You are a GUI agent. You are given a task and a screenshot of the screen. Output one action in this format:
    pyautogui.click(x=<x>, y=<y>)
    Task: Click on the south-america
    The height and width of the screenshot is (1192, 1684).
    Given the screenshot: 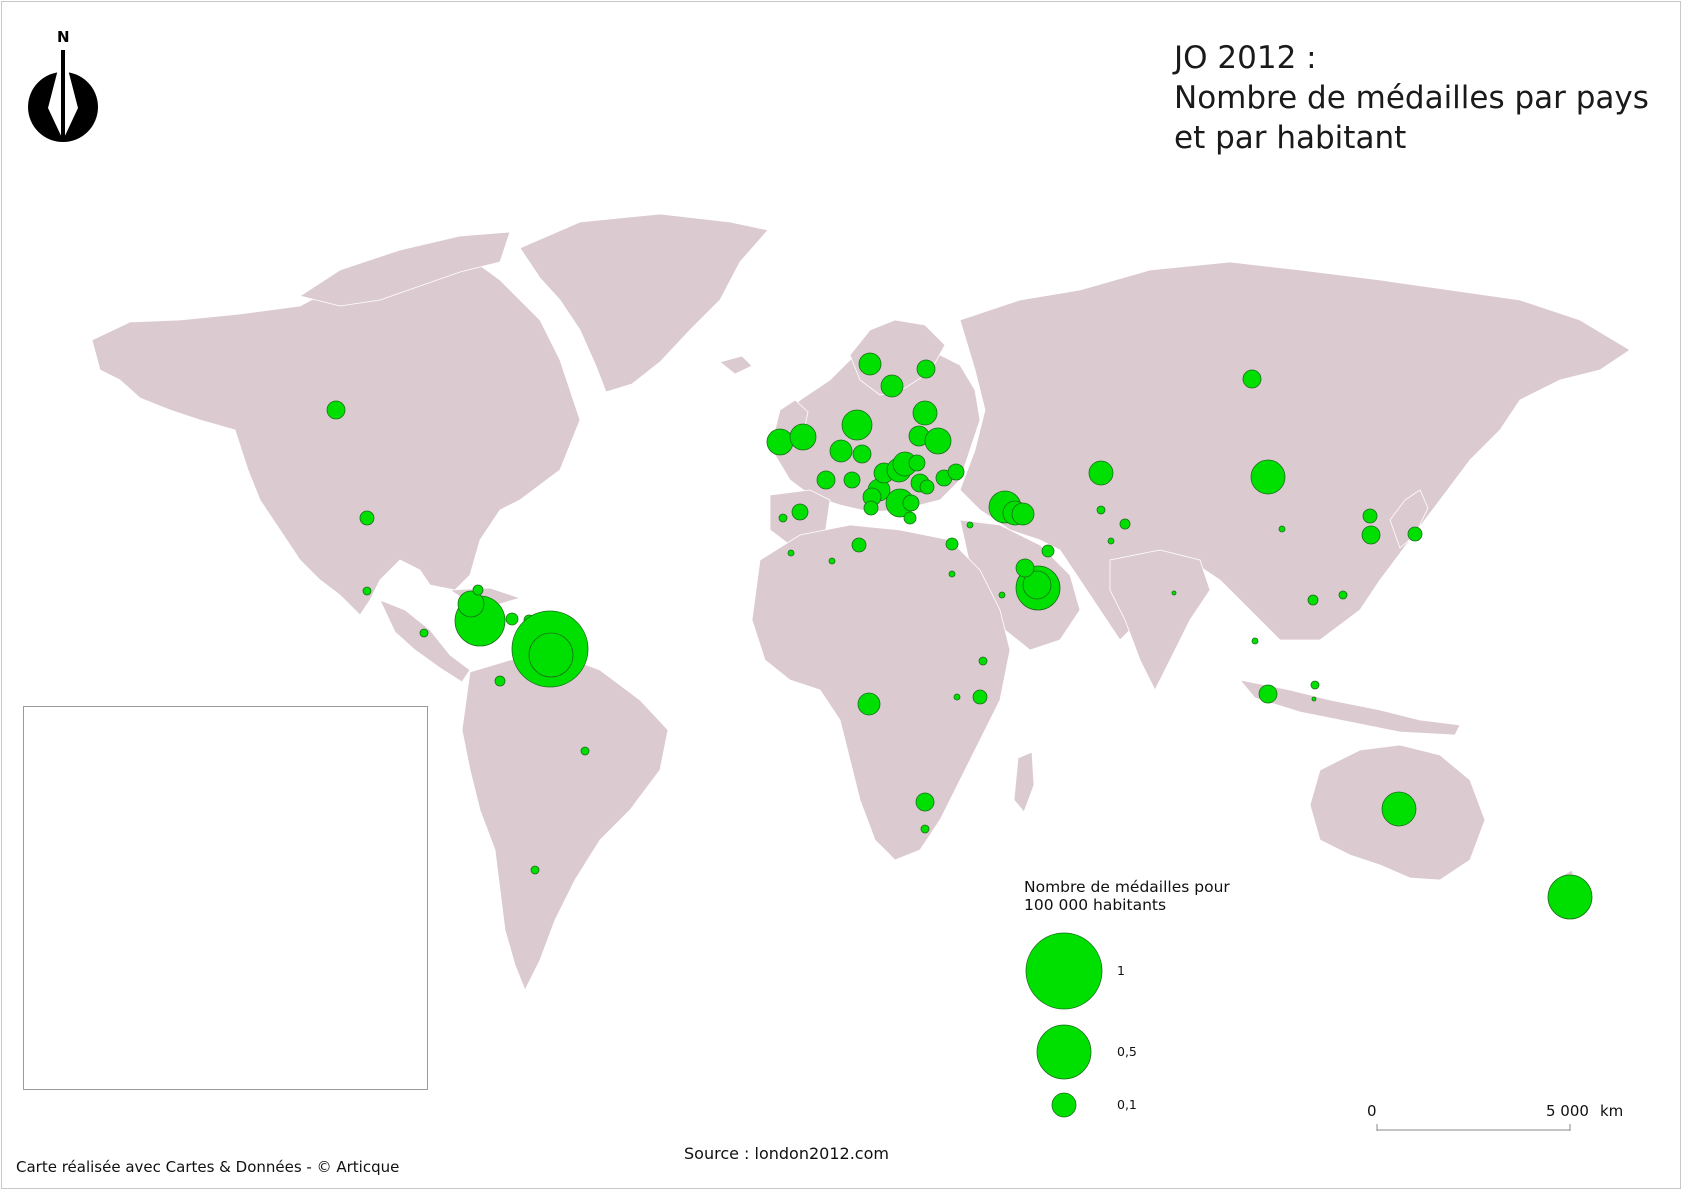 What is the action you would take?
    pyautogui.click(x=565, y=822)
    